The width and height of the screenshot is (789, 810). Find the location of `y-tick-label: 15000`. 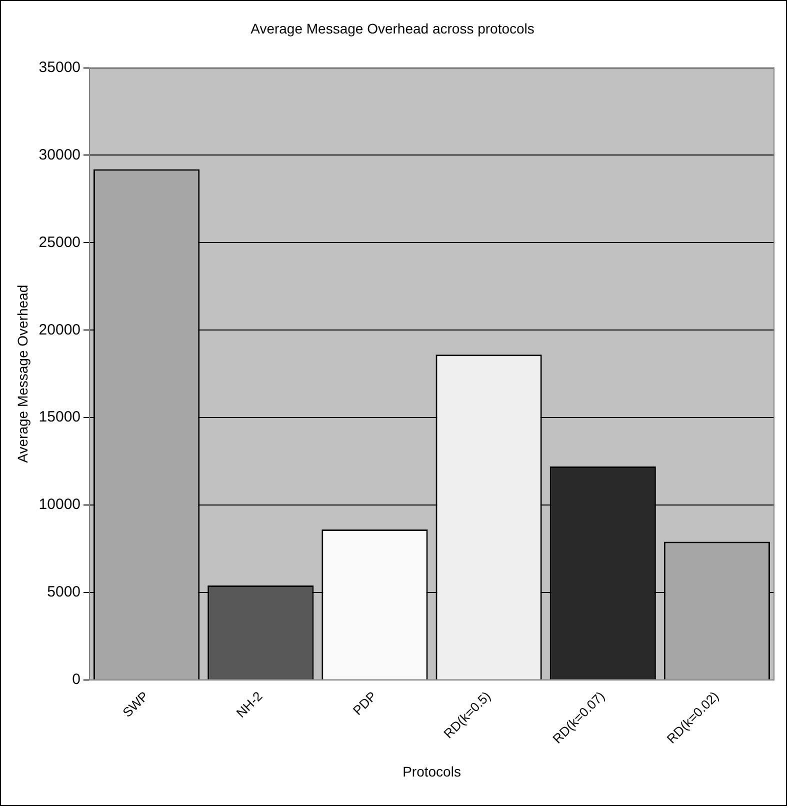

y-tick-label: 15000 is located at coordinates (59, 417).